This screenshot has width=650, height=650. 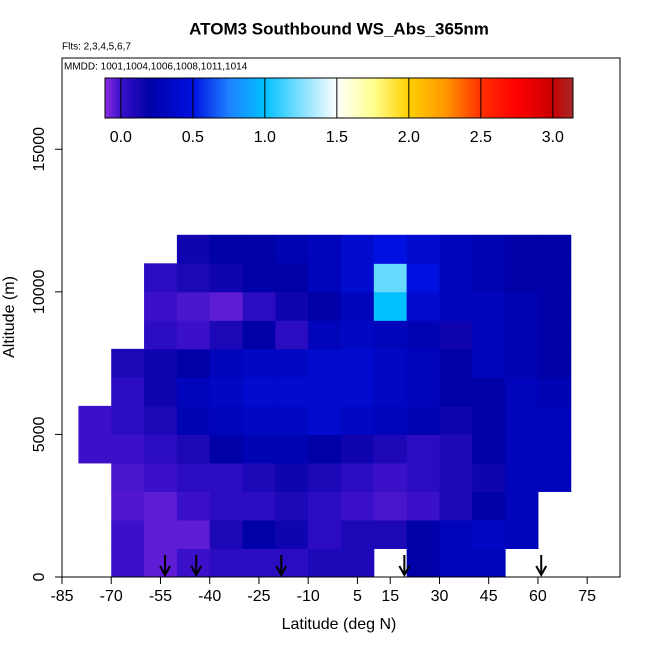 What do you see at coordinates (553, 137) in the screenshot?
I see `colorbar-tick-label: 3.0` at bounding box center [553, 137].